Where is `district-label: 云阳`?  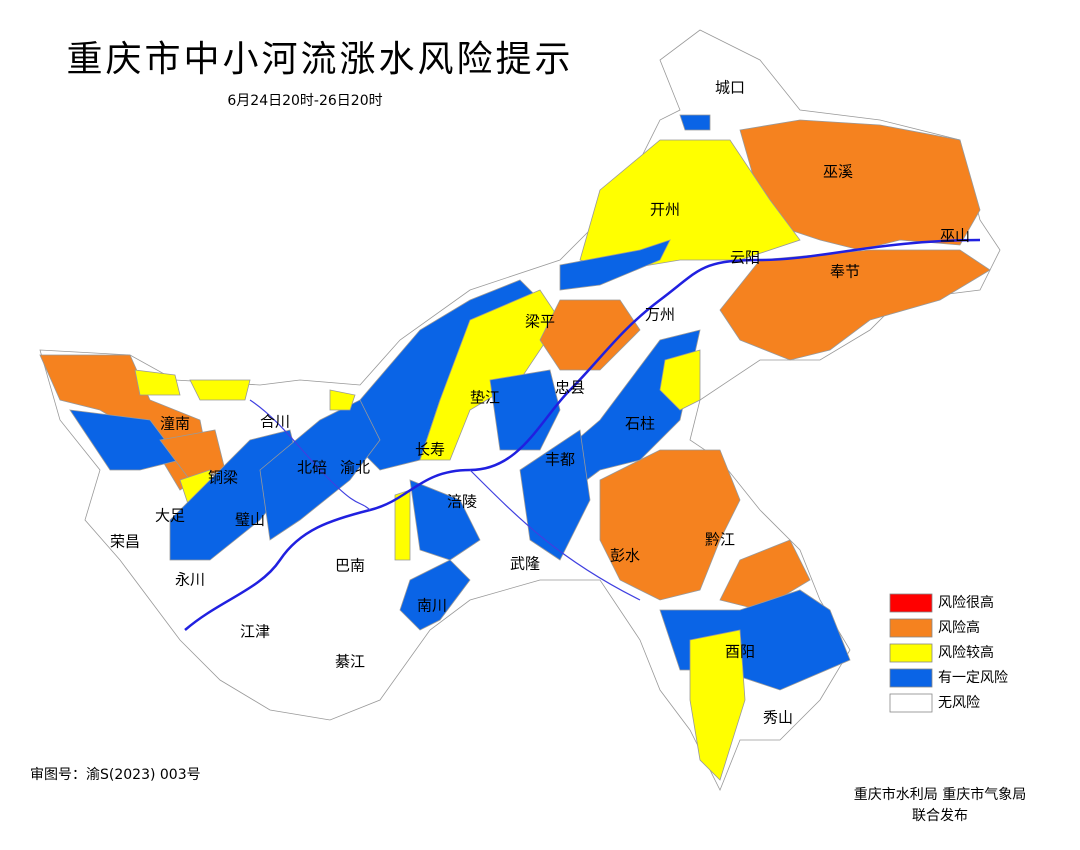
district-label: 云阳 is located at coordinates (745, 258).